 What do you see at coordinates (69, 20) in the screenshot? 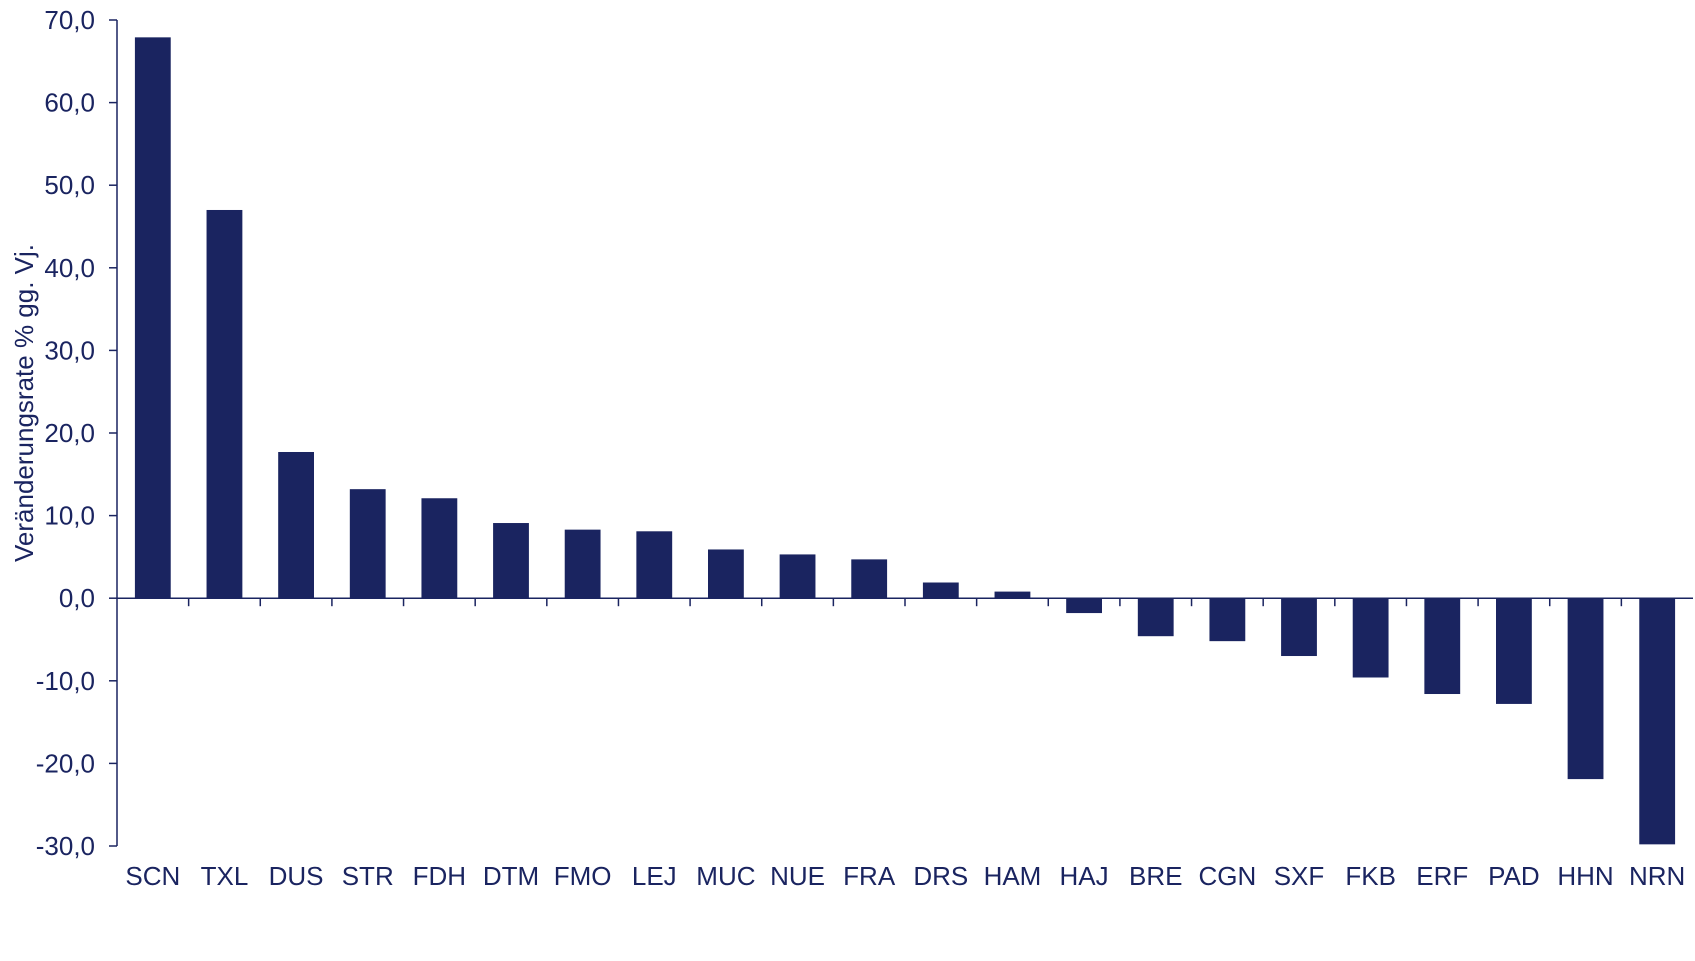
I see `y-tick-label: 70,0` at bounding box center [69, 20].